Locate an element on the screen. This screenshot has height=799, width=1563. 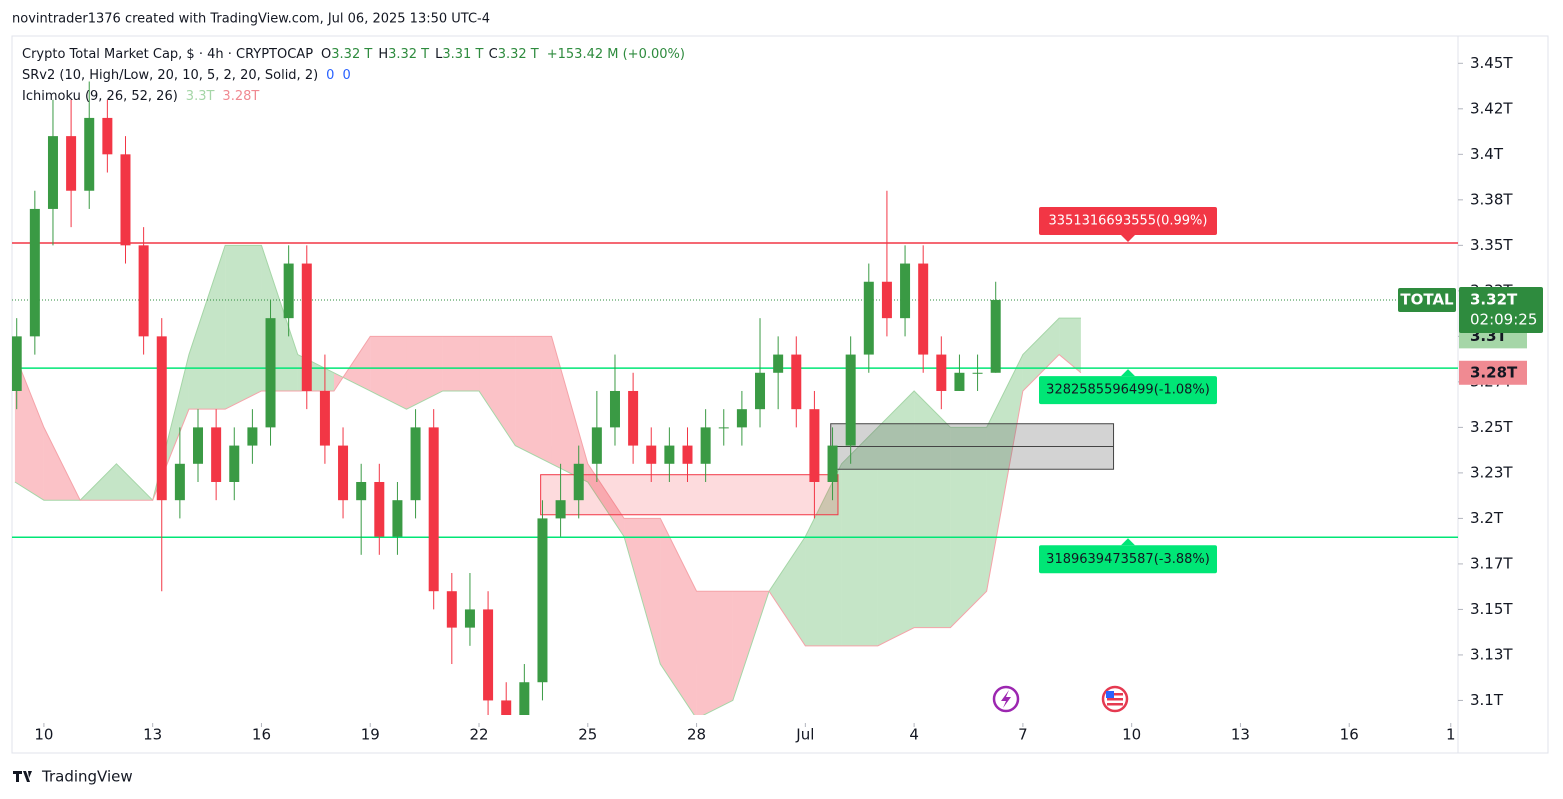
icon-flag is located at coordinates (1115, 699).